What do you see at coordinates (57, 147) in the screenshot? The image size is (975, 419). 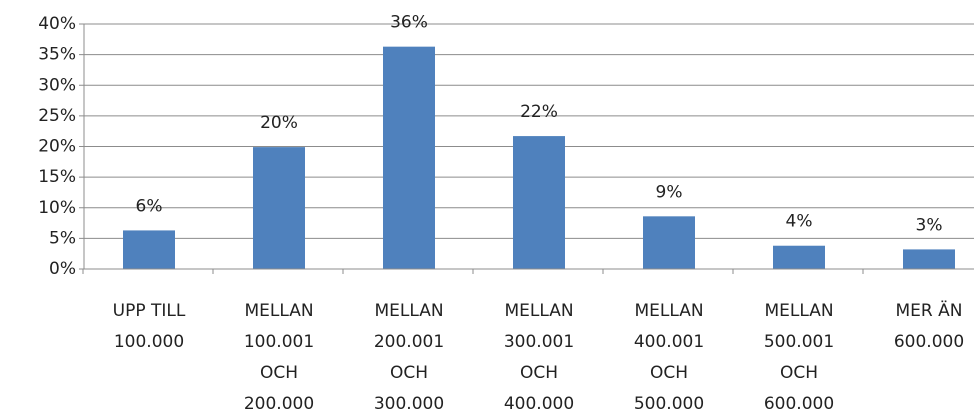 I see `y-tick-label: 20%` at bounding box center [57, 147].